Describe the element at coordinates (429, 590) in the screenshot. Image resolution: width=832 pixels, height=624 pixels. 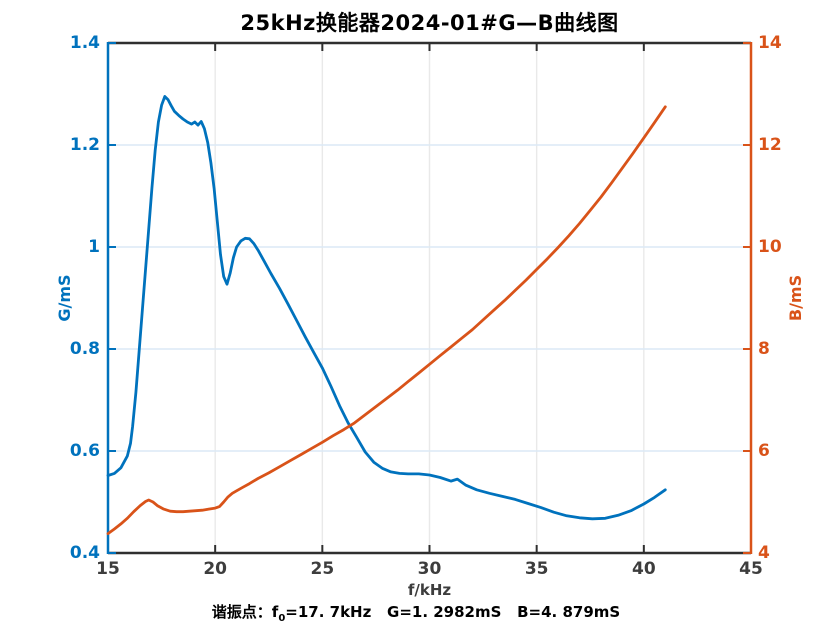
I see `x-axis-title: f/kHz` at that location.